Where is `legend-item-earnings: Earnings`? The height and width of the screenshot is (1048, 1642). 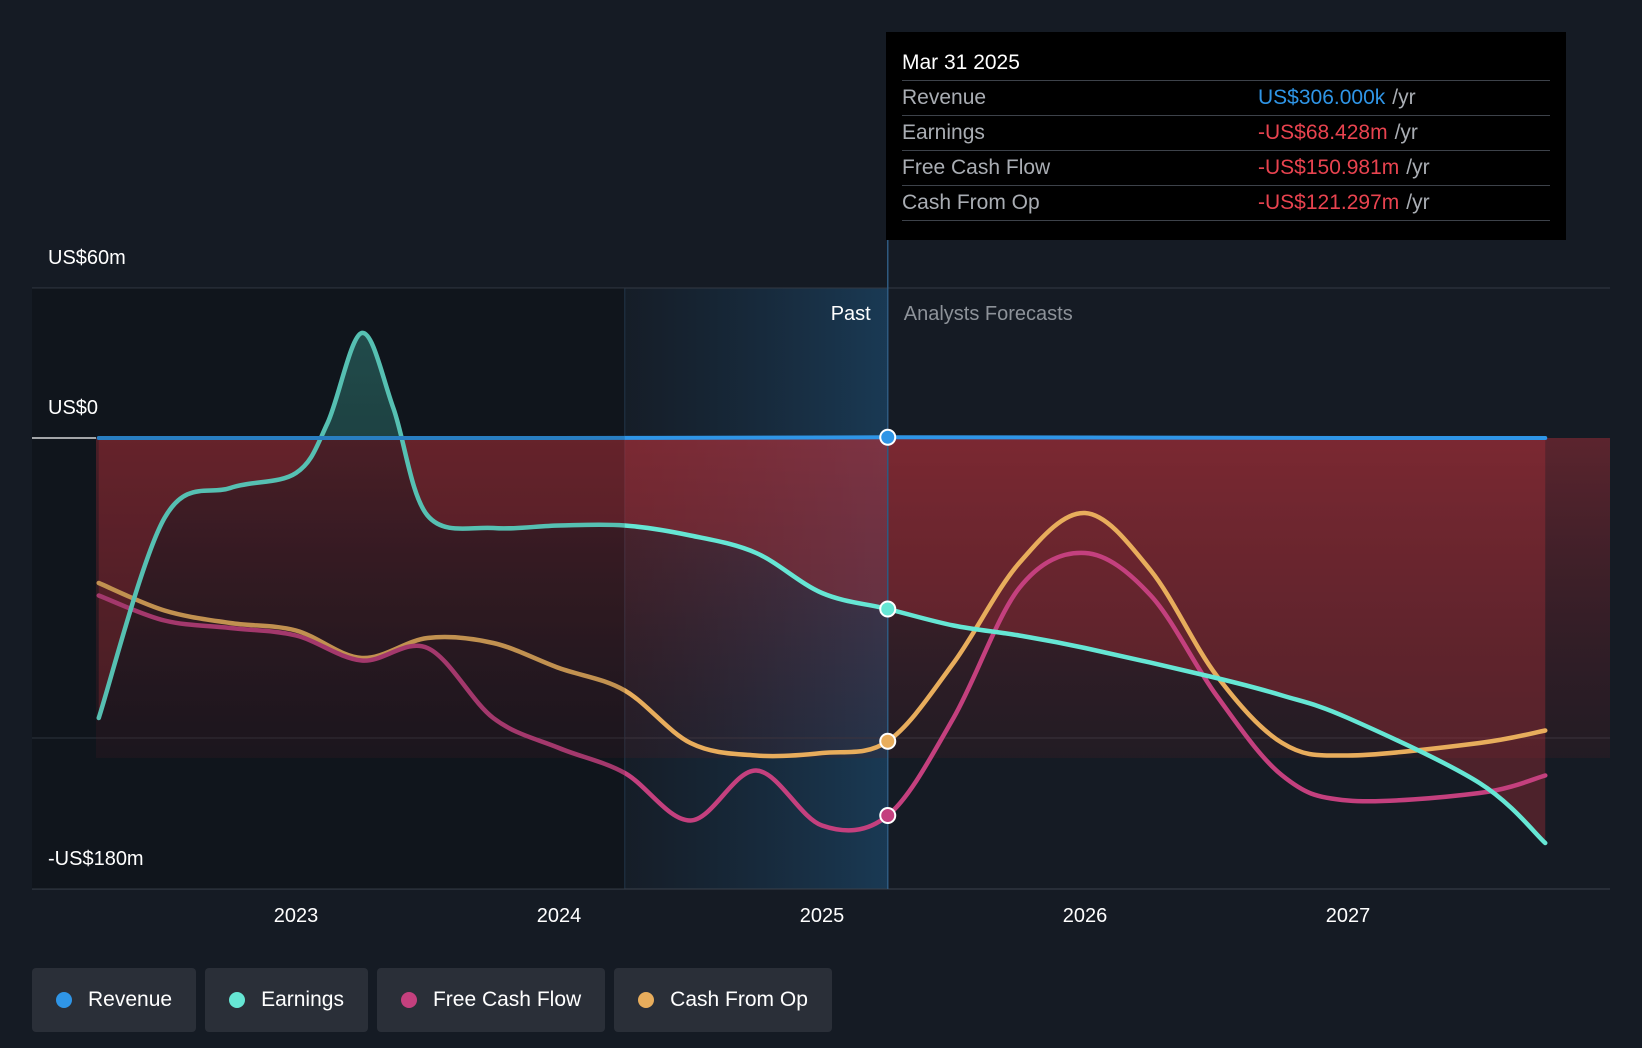 legend-item-earnings: Earnings is located at coordinates (286, 1000).